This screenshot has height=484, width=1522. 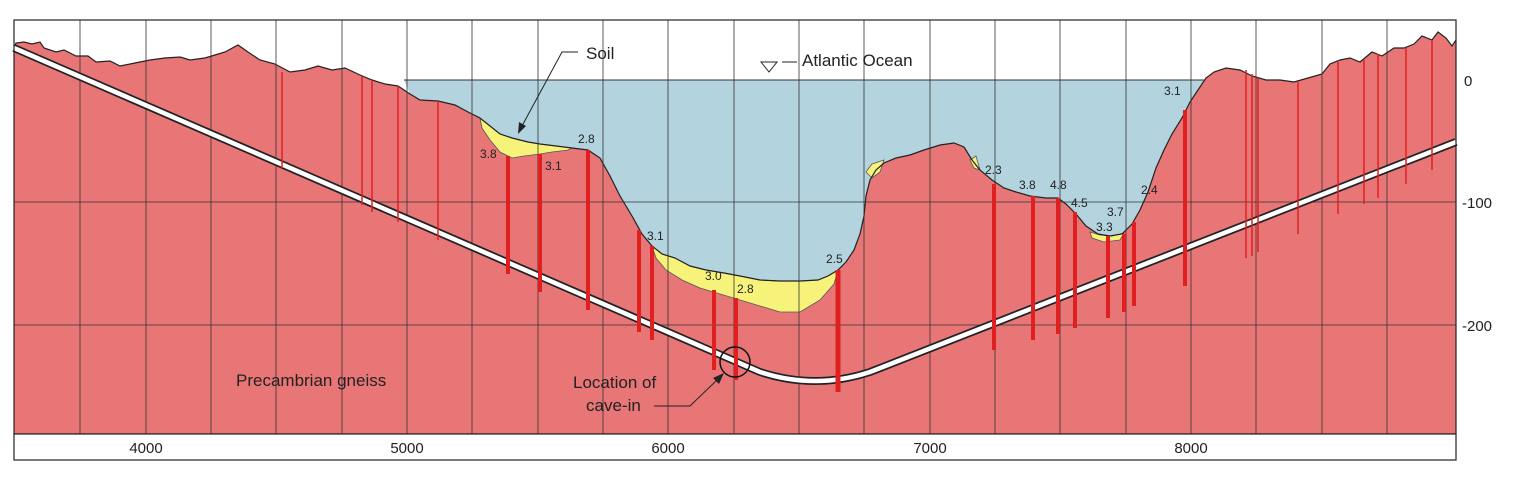 I want to click on soil-deposit-right-small, so click(x=875, y=169).